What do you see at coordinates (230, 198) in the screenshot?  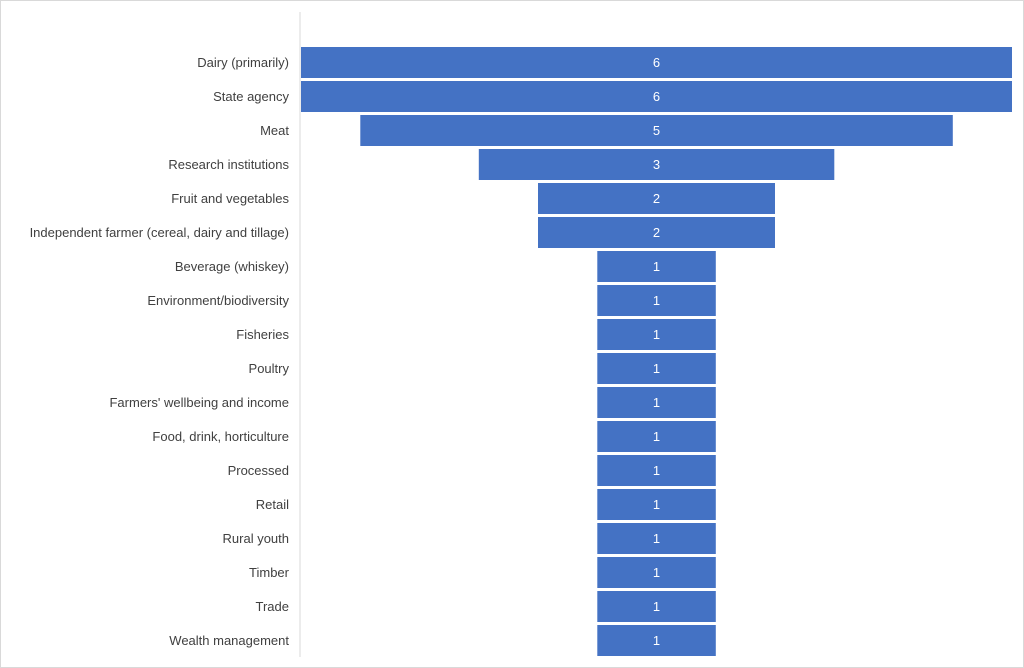 I see `category-label: Fruit and vegetables` at bounding box center [230, 198].